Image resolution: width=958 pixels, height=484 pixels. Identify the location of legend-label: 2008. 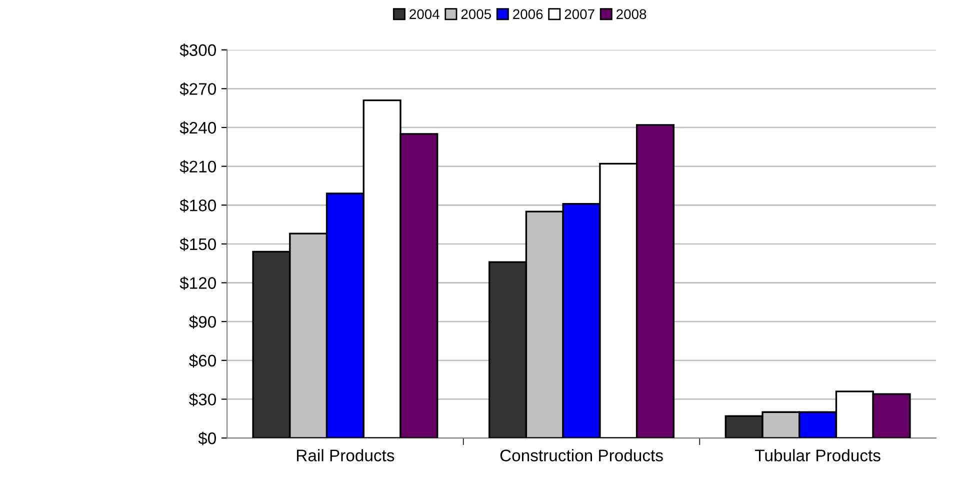
(631, 14).